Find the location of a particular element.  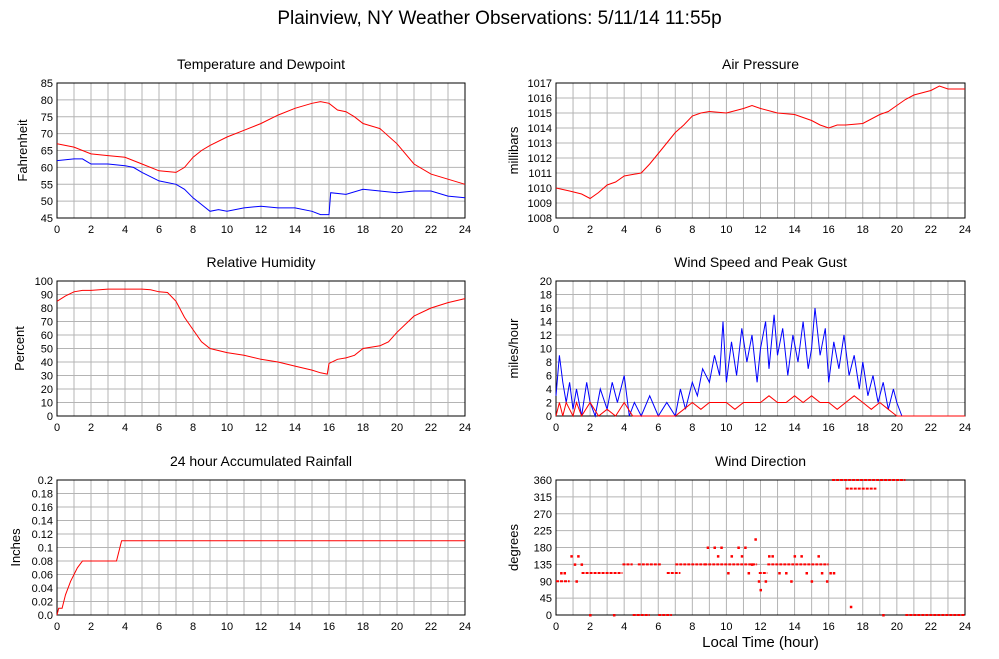

y-tick-label: 0.1 is located at coordinates (45, 549).